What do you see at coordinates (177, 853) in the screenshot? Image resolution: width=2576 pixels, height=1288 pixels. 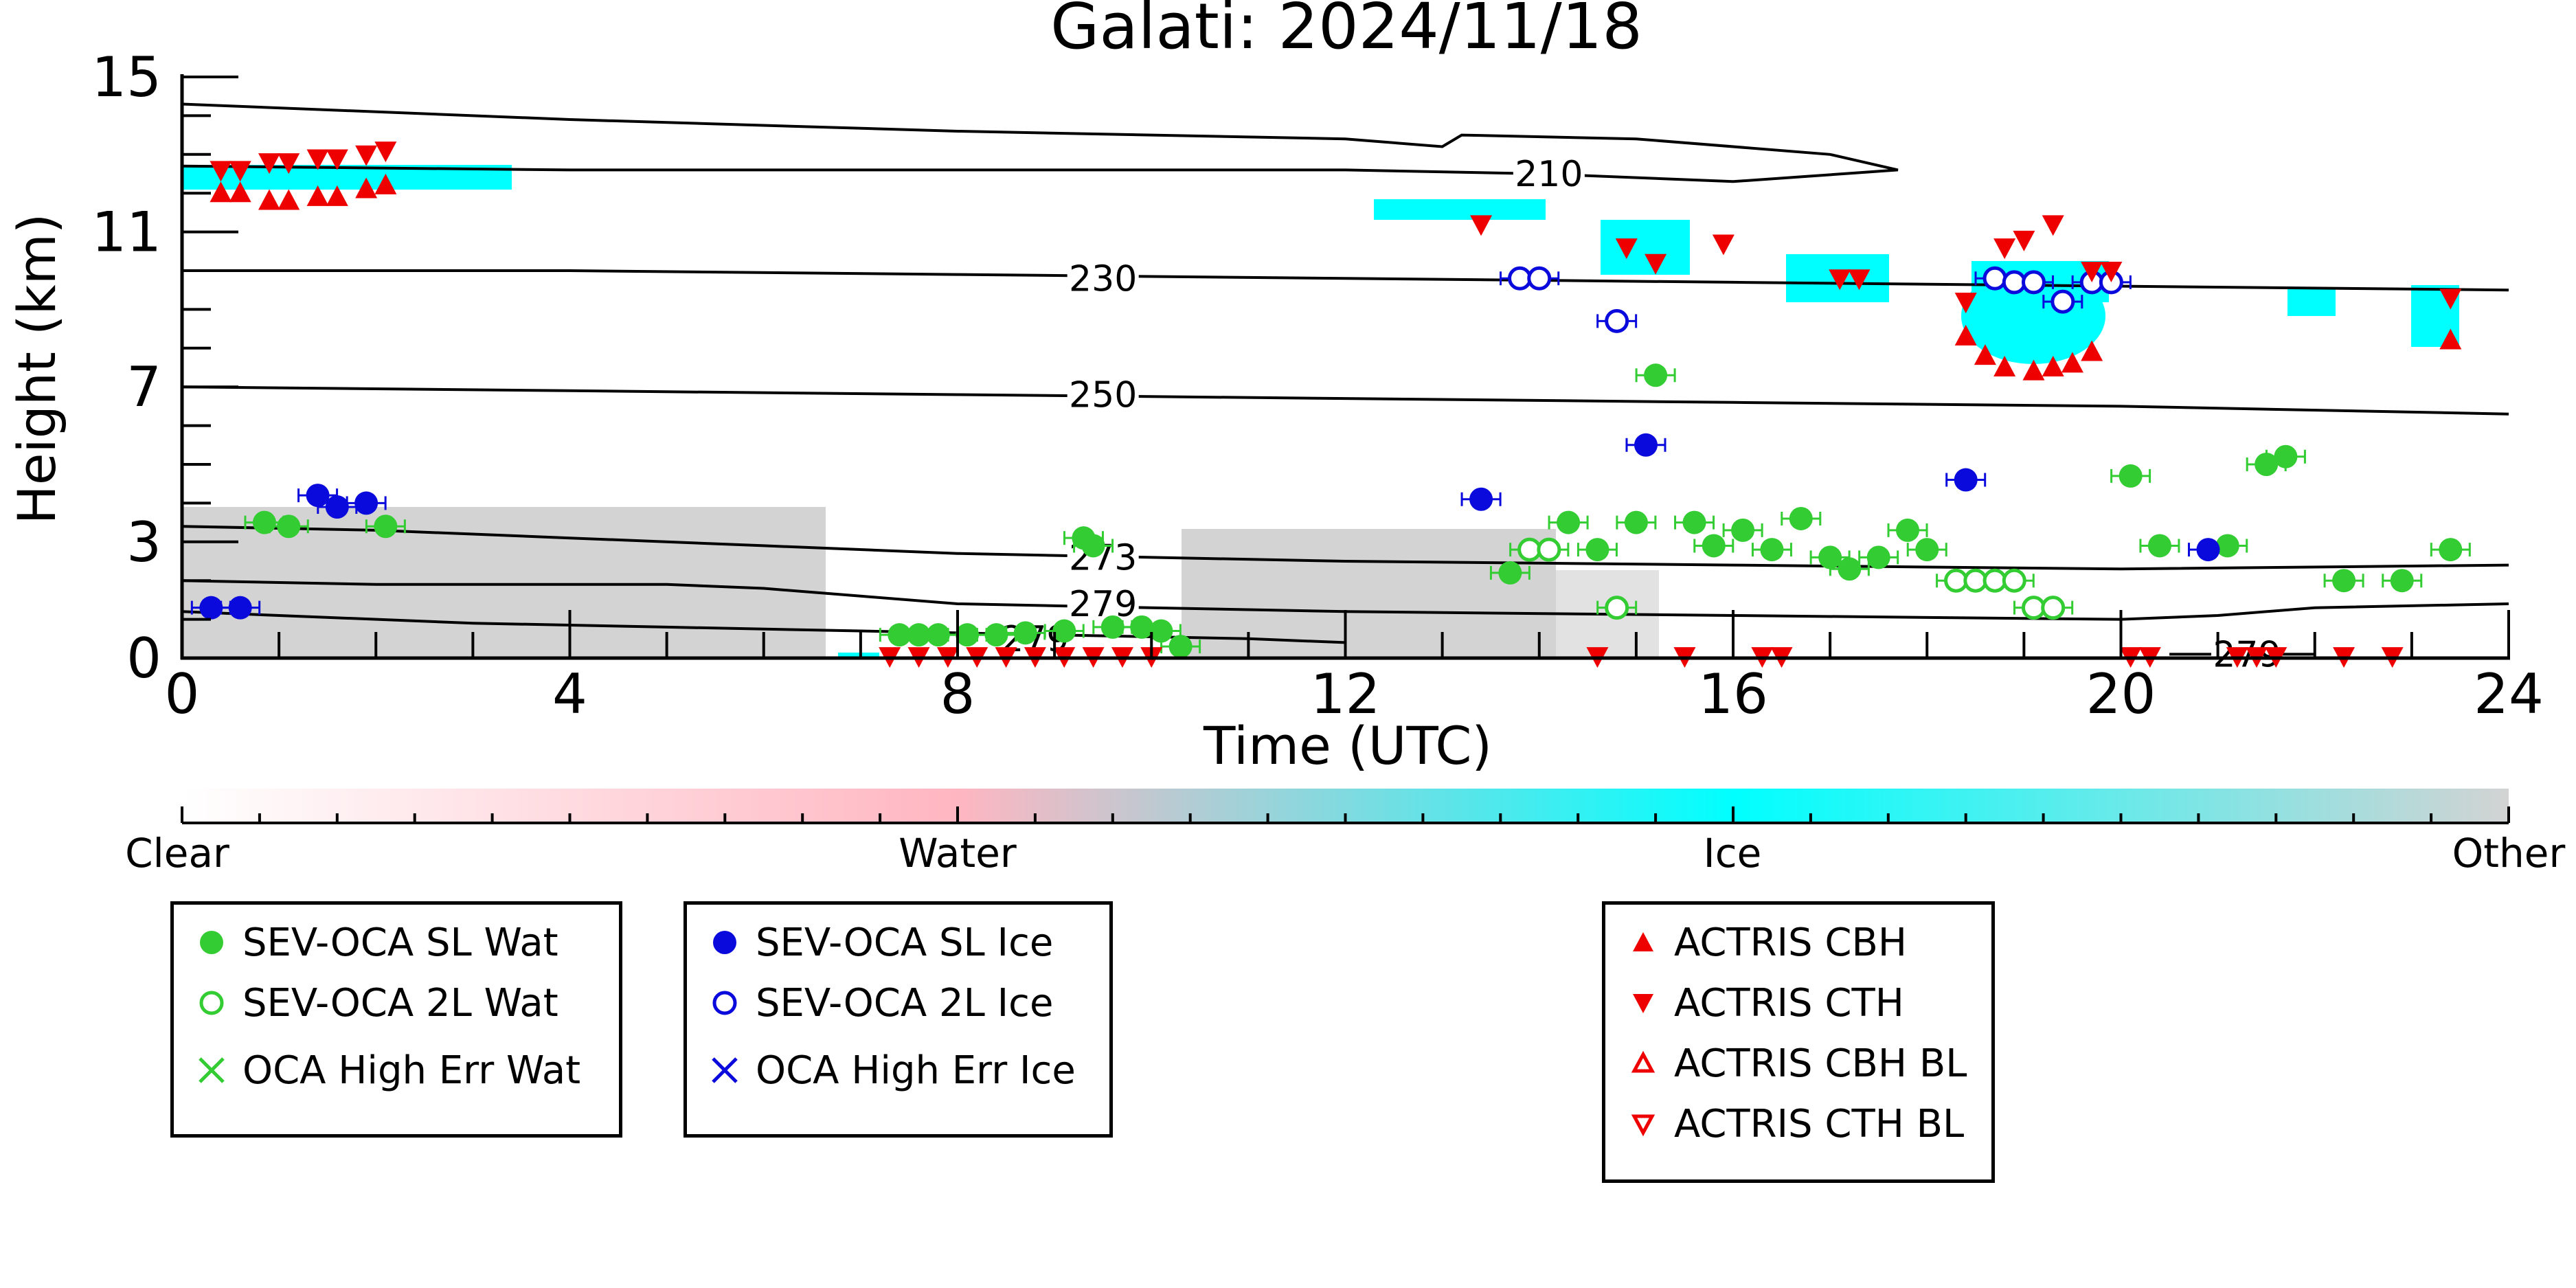 I see `colorbar-label-clear: Clear` at bounding box center [177, 853].